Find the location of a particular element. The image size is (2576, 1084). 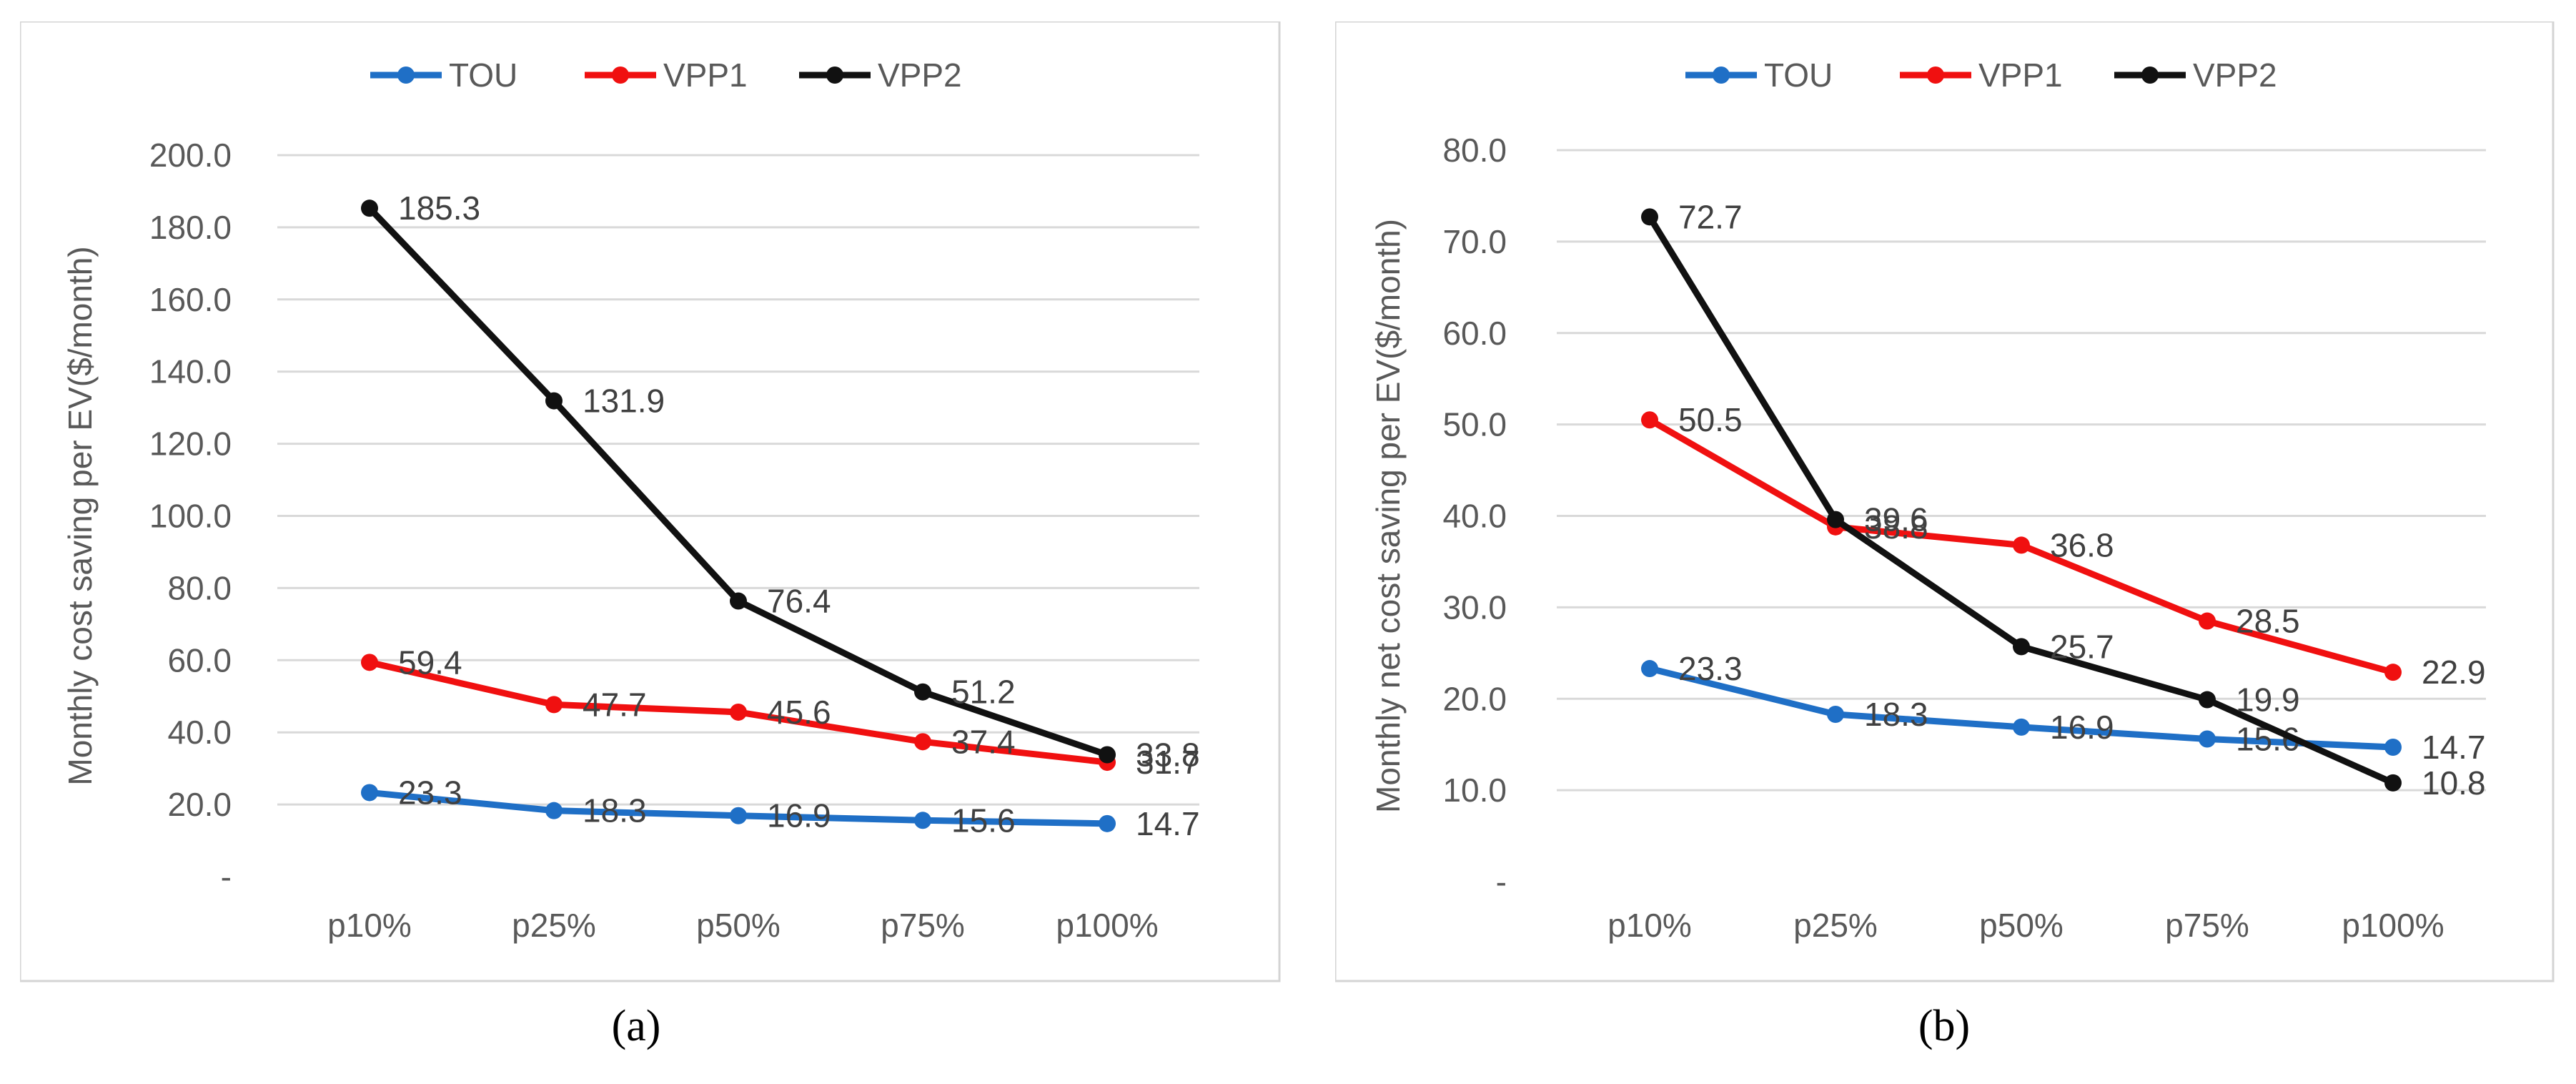

chart-b-x-tick-label: p100% is located at coordinates (2393, 925).